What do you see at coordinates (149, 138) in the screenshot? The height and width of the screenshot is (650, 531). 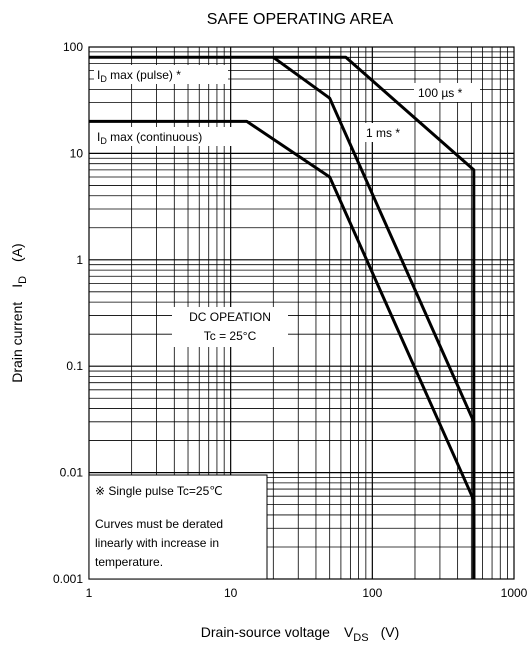 I see `id-max-cont-label: ID max (continuous)` at bounding box center [149, 138].